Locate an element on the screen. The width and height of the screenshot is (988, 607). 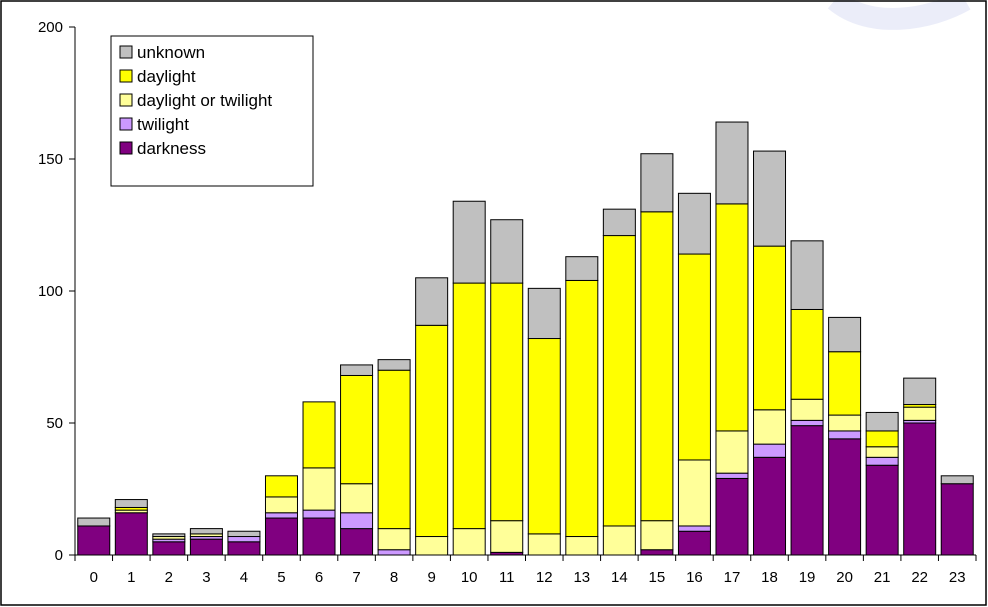
x-tick-label-14: 14 is located at coordinates (619, 577).